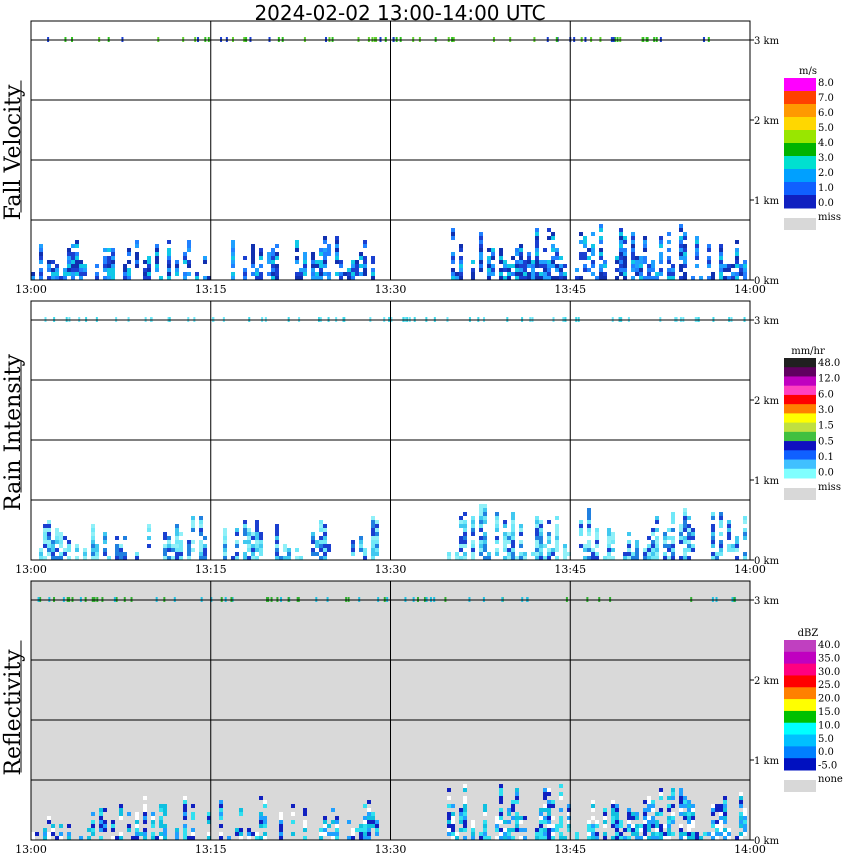  What do you see at coordinates (826, 143) in the screenshot?
I see `legend-label: 4.0` at bounding box center [826, 143].